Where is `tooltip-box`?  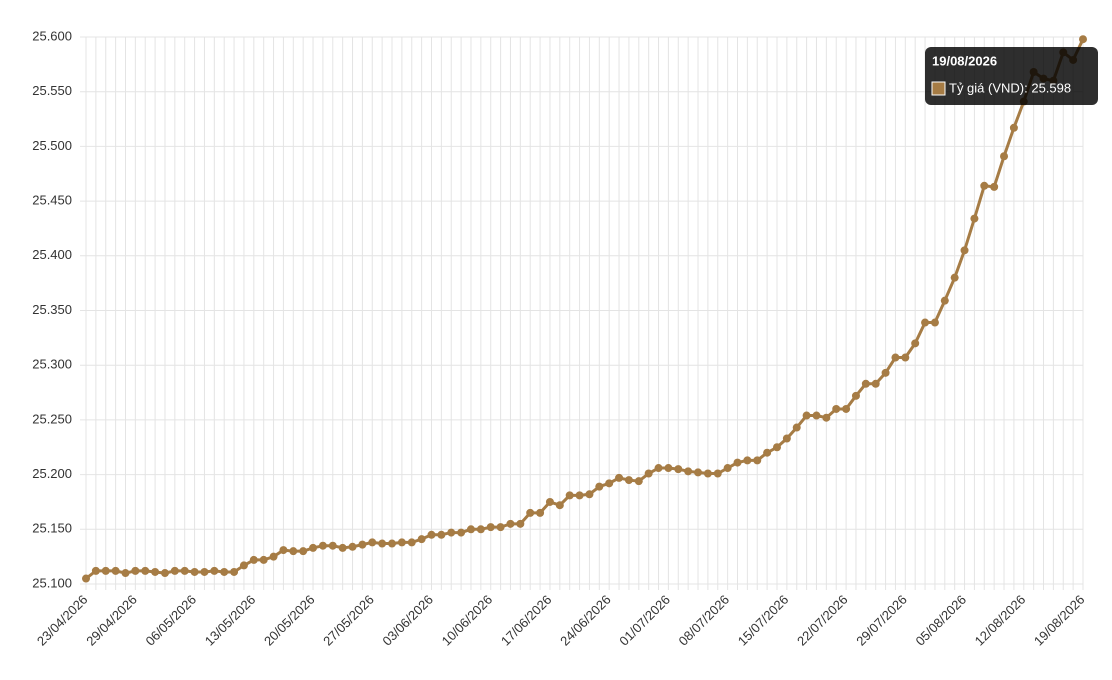 tooltip-box is located at coordinates (1011, 76).